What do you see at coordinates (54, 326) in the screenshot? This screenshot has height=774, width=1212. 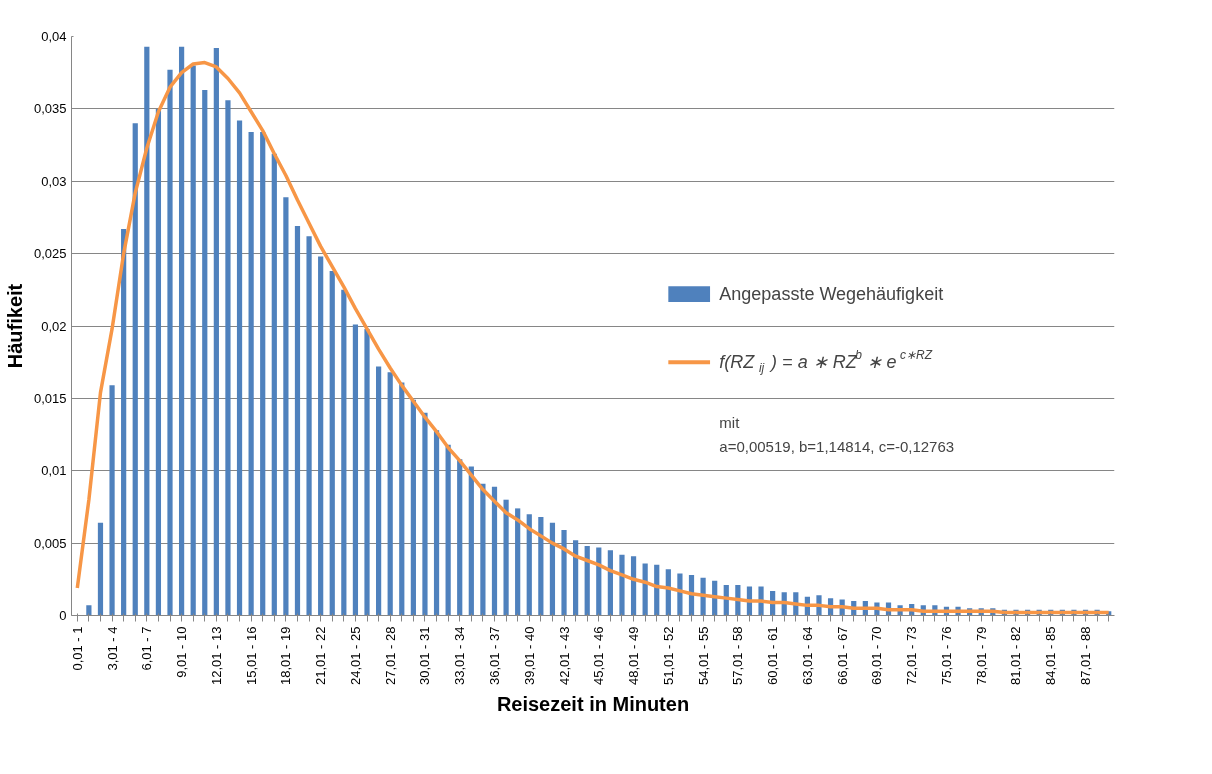 I see `y-tick-label: 0,02` at bounding box center [54, 326].